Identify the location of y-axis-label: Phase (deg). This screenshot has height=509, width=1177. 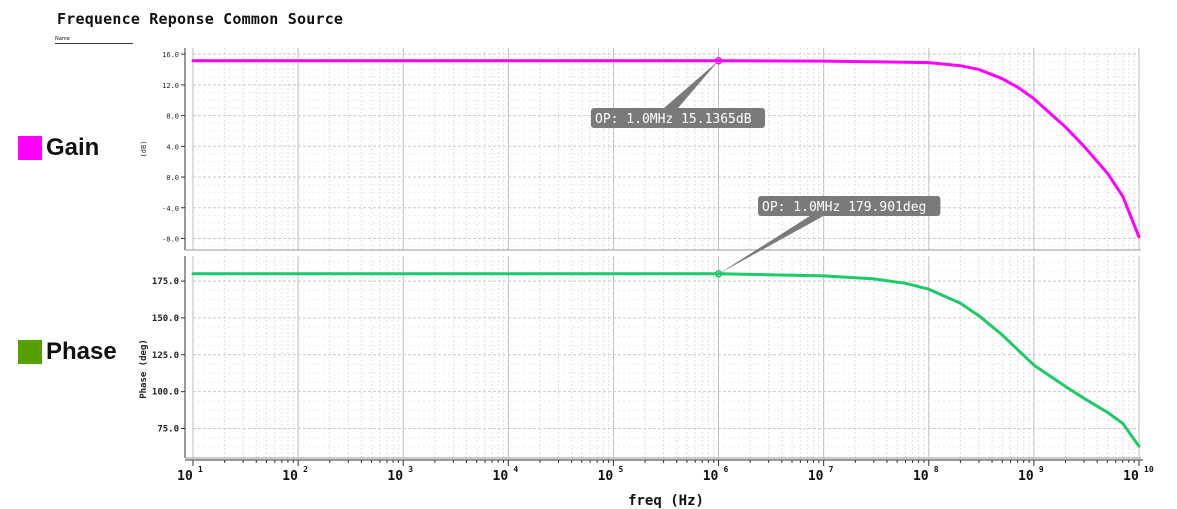
(144, 369).